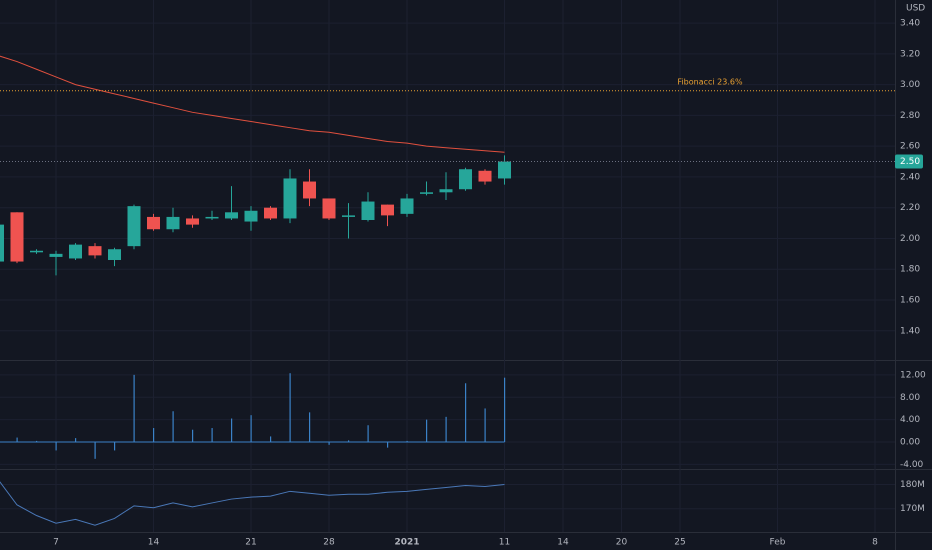 This screenshot has width=932, height=550. I want to click on y-tick-label: 1.60, so click(910, 301).